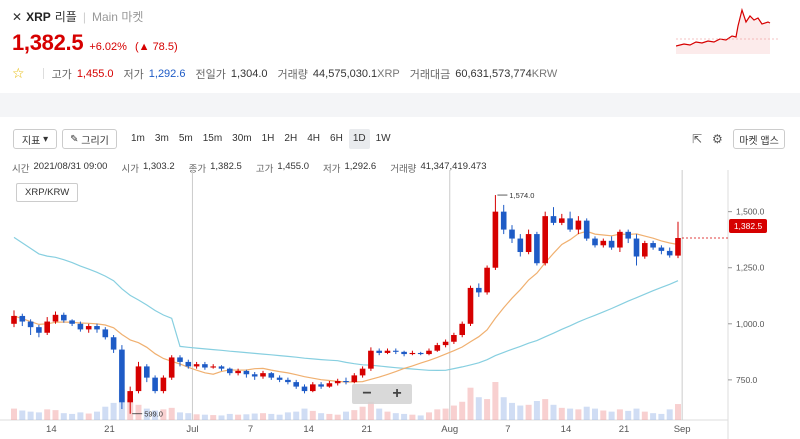 This screenshot has height=439, width=800. What do you see at coordinates (250, 429) in the screenshot?
I see `x-tick-label: 7` at bounding box center [250, 429].